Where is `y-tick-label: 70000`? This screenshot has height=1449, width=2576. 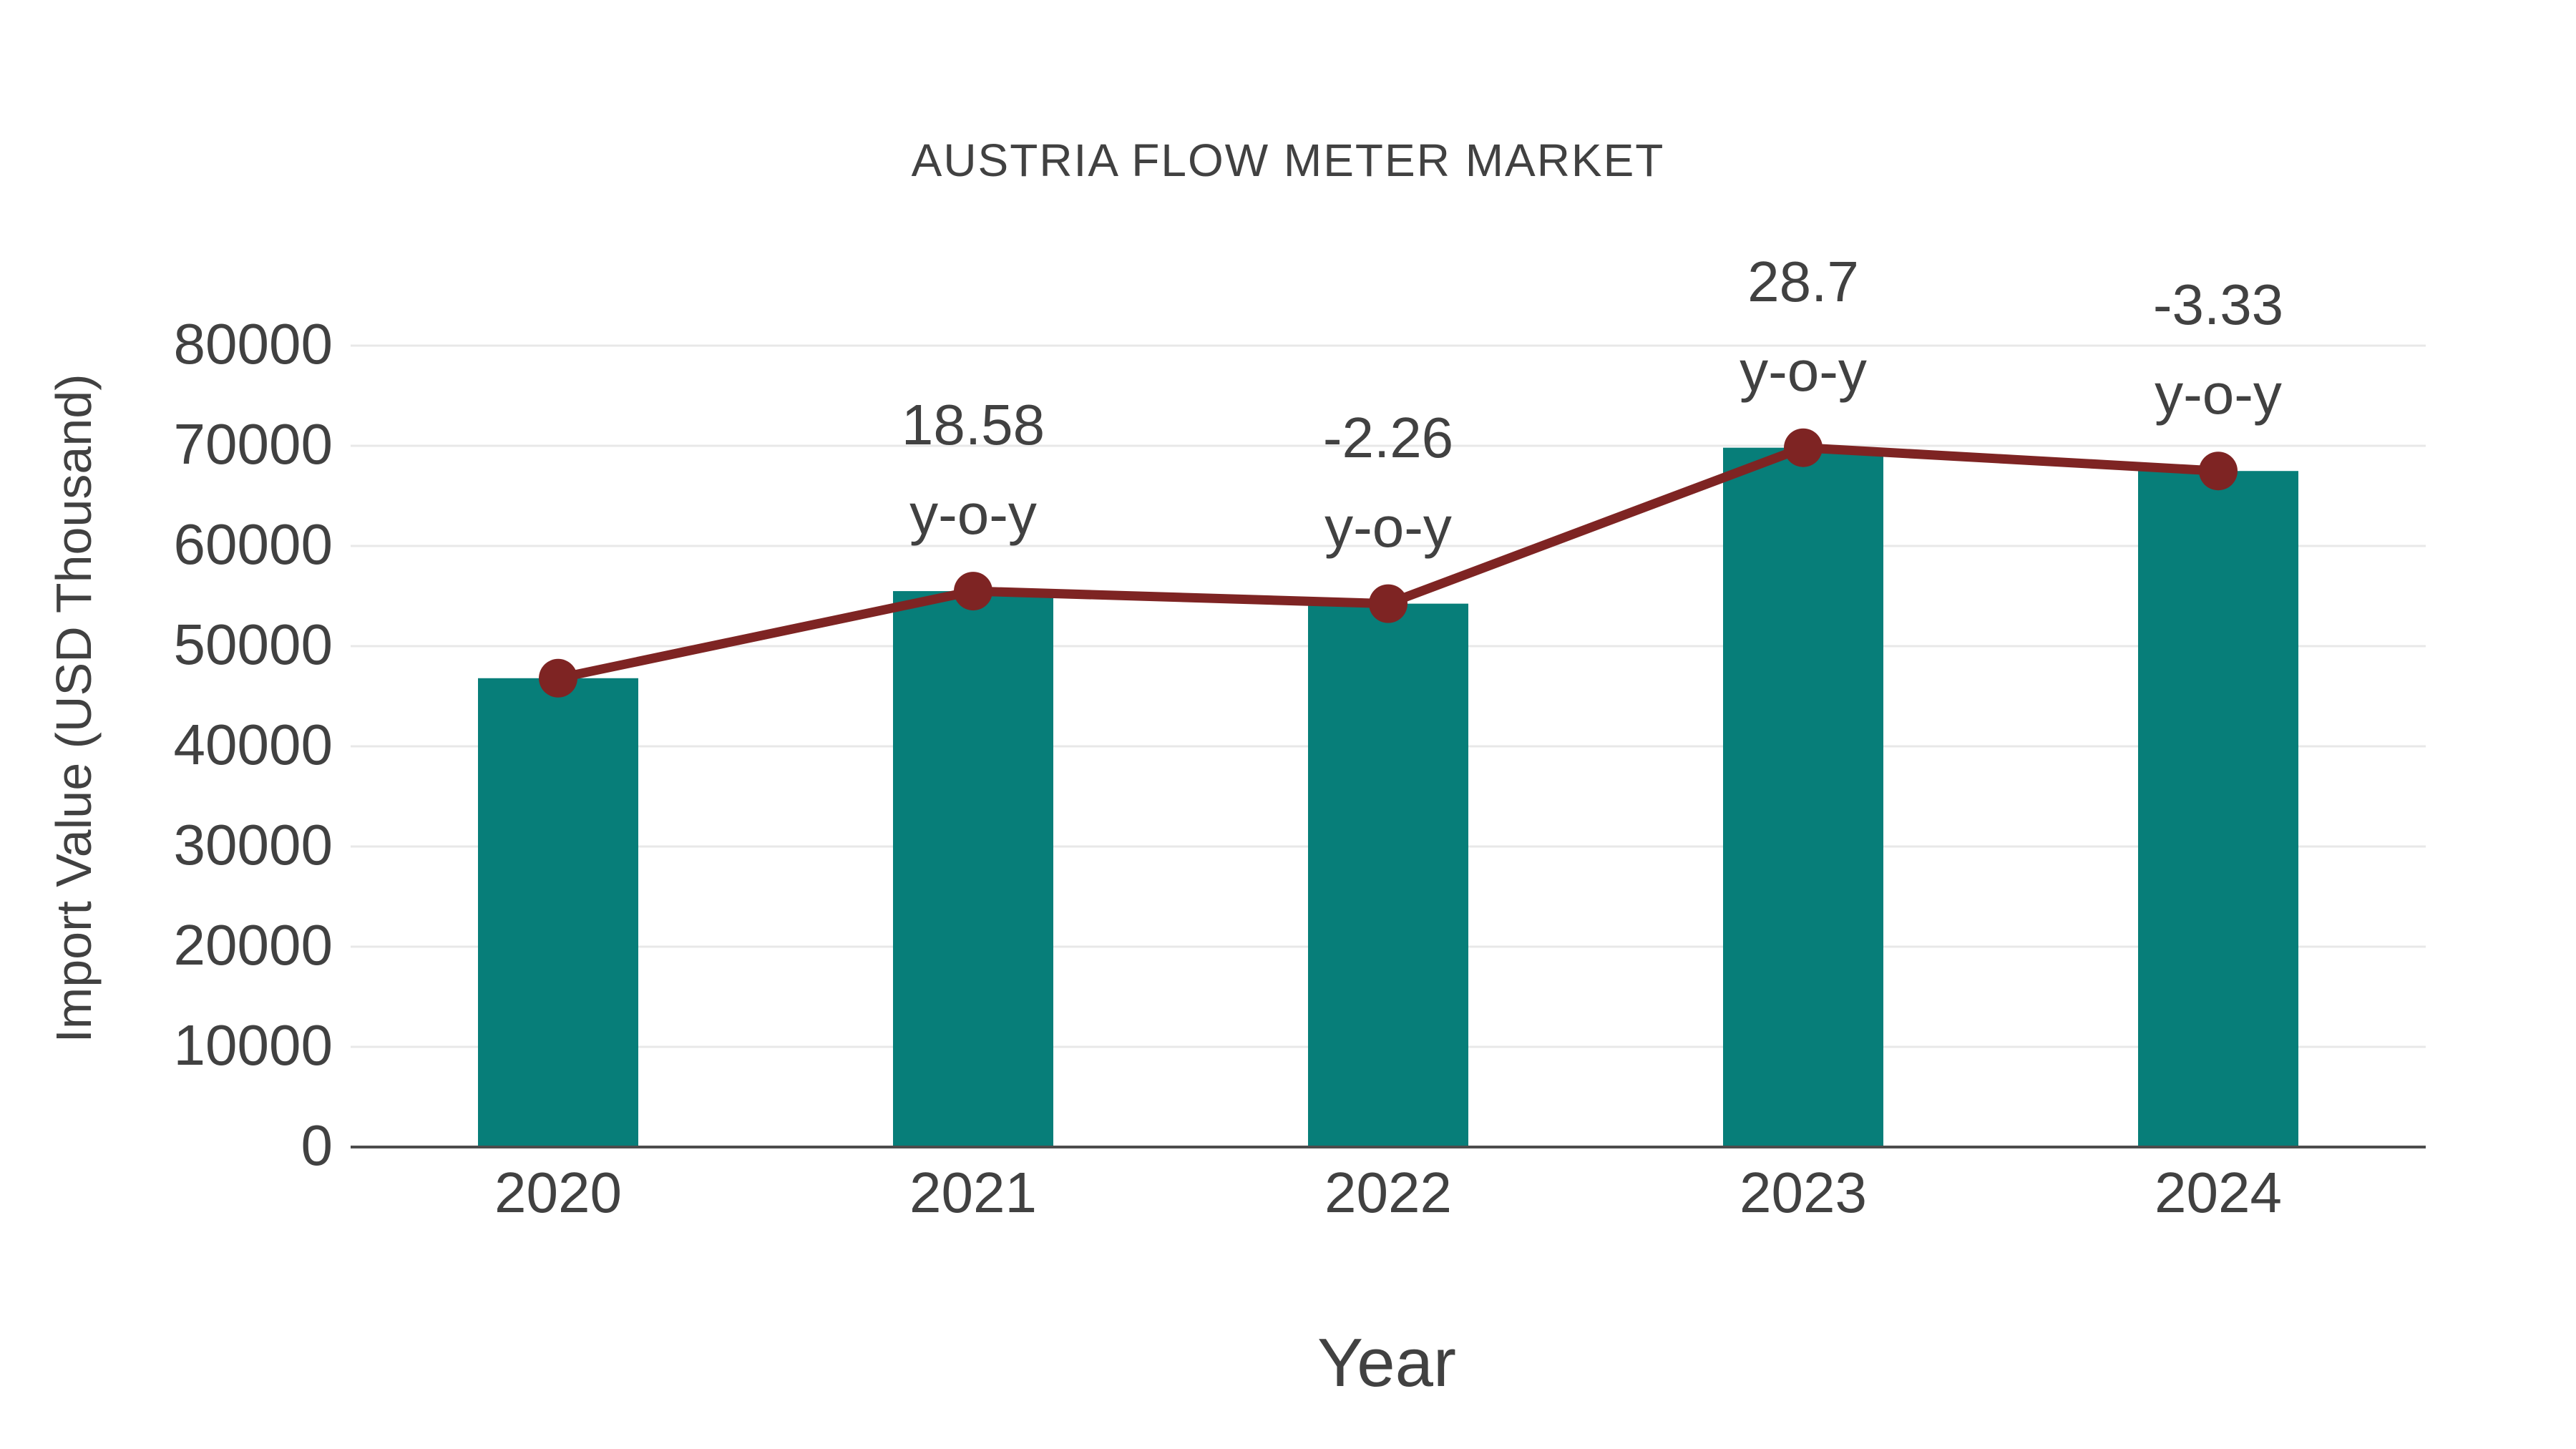
y-tick-label: 70000 is located at coordinates (253, 444).